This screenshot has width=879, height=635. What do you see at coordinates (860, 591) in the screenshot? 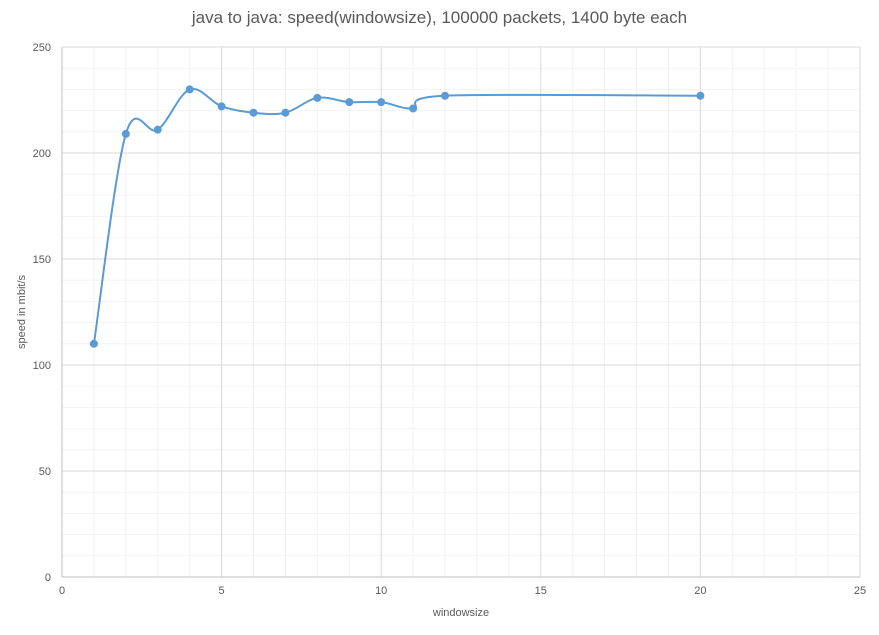
I see `x-tick-label: 25` at bounding box center [860, 591].